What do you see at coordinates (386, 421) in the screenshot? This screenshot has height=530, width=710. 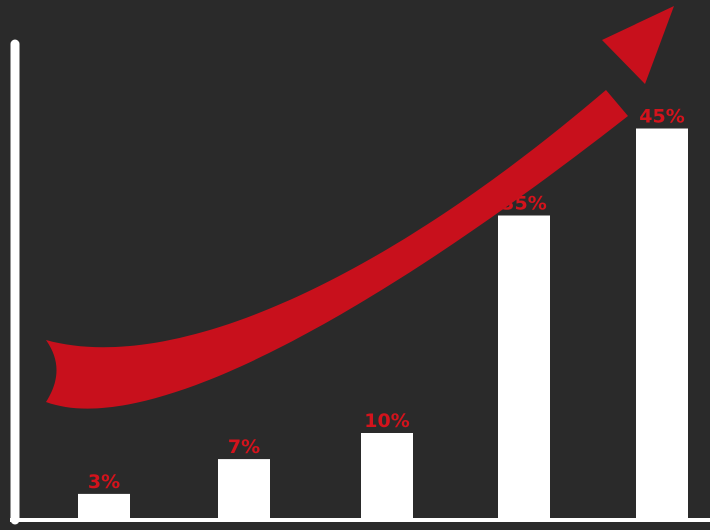 I see `data-label-3: 10%` at bounding box center [386, 421].